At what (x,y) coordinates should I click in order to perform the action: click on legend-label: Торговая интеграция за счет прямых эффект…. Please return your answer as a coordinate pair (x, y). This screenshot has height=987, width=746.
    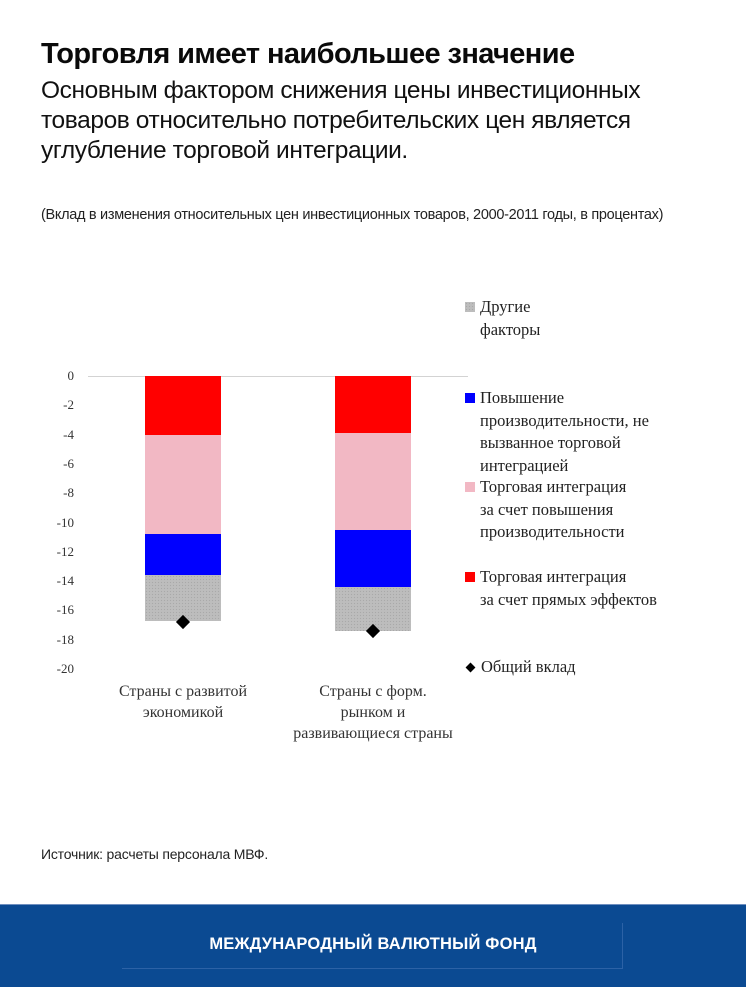
    Looking at the image, I should click on (568, 588).